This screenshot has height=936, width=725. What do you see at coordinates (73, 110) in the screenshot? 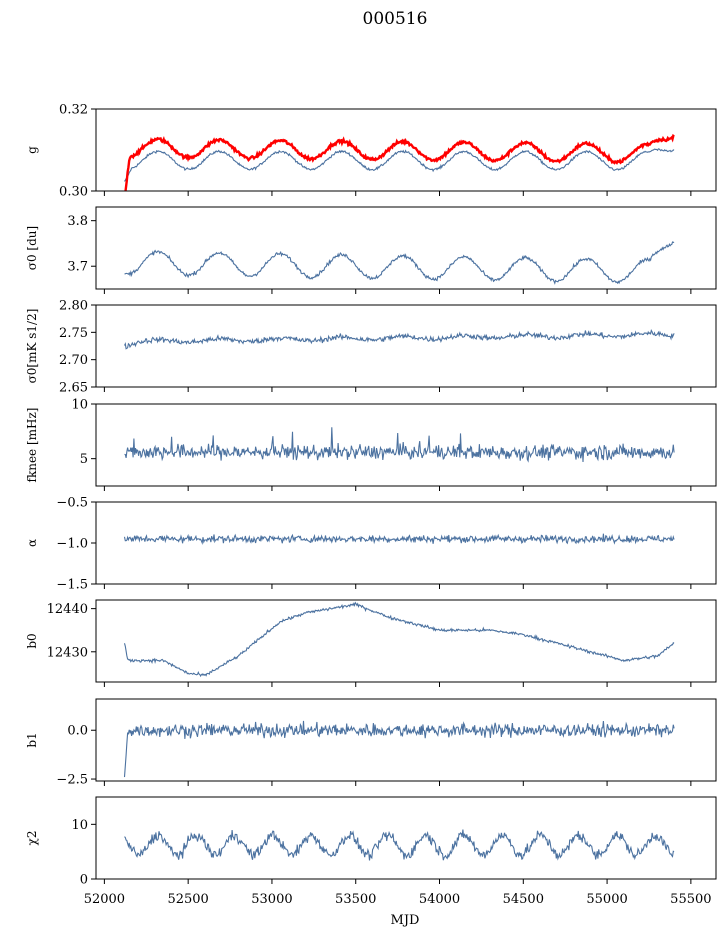
I see `y-tick-label: 0.32` at bounding box center [73, 110].